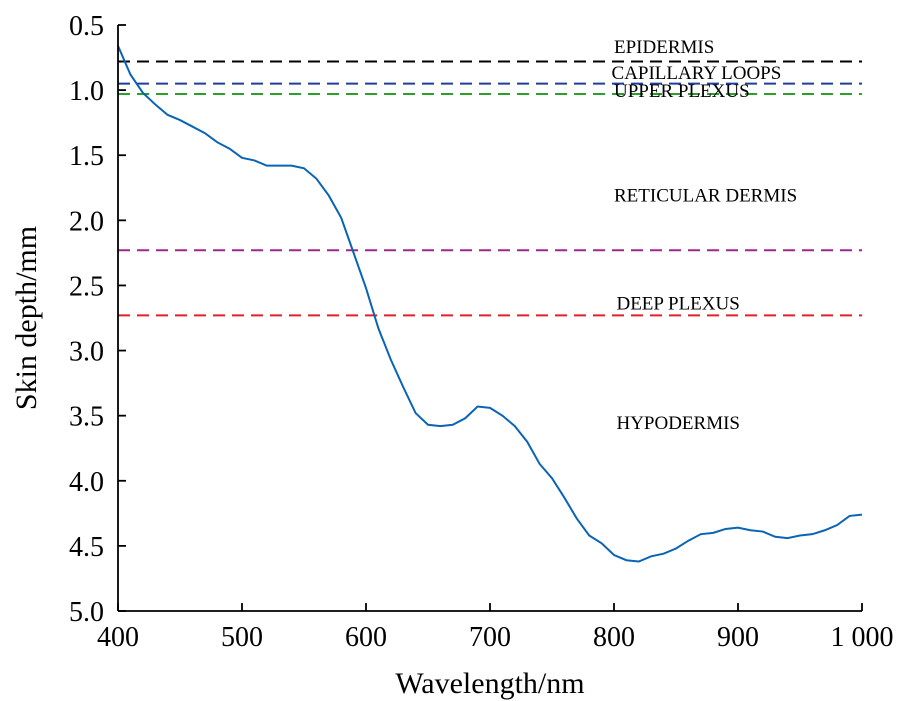  I want to click on y-tick-label-5: 3.0, so click(86, 352).